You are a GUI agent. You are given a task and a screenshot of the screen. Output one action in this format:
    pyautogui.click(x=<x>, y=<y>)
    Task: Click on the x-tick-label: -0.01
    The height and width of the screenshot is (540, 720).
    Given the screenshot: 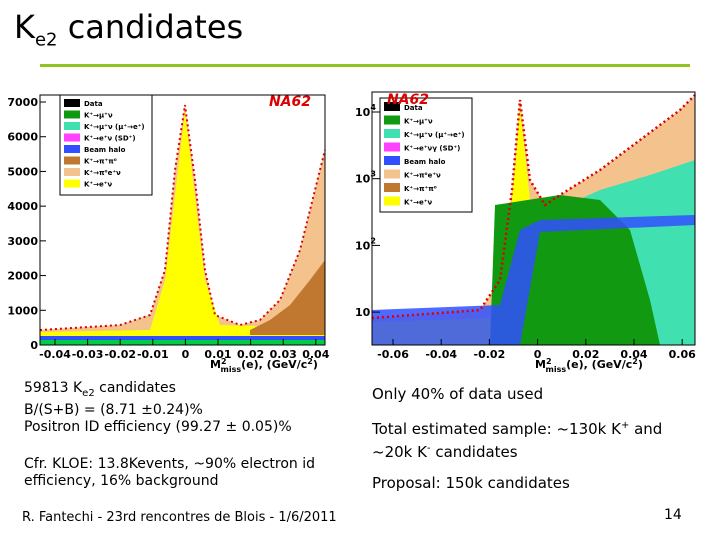 What is the action you would take?
    pyautogui.click(x=153, y=354)
    